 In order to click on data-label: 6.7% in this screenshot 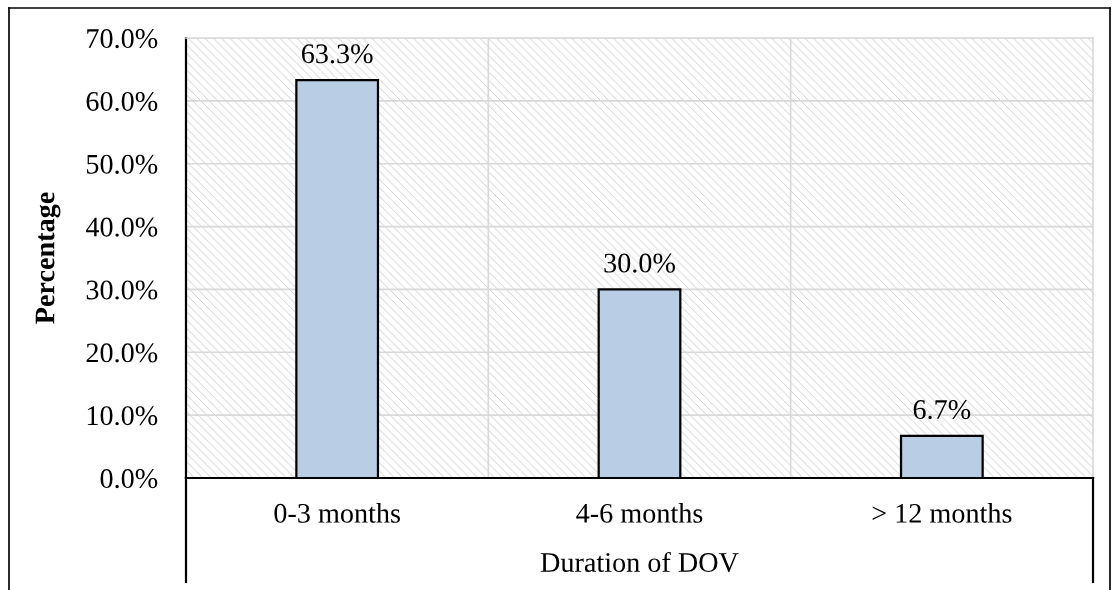, I will do `click(942, 410)`.